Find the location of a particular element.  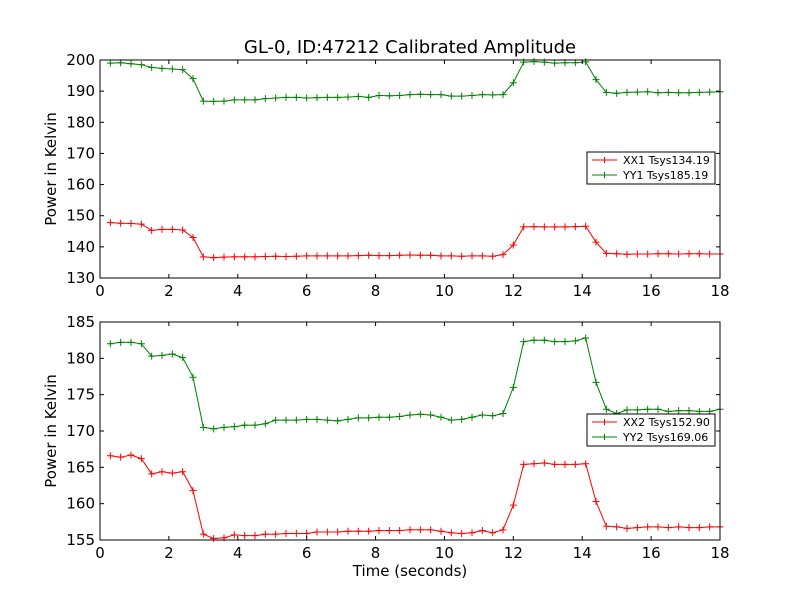

bottom-legend-label-0: XX2 Tsys152.90 is located at coordinates (666, 422).